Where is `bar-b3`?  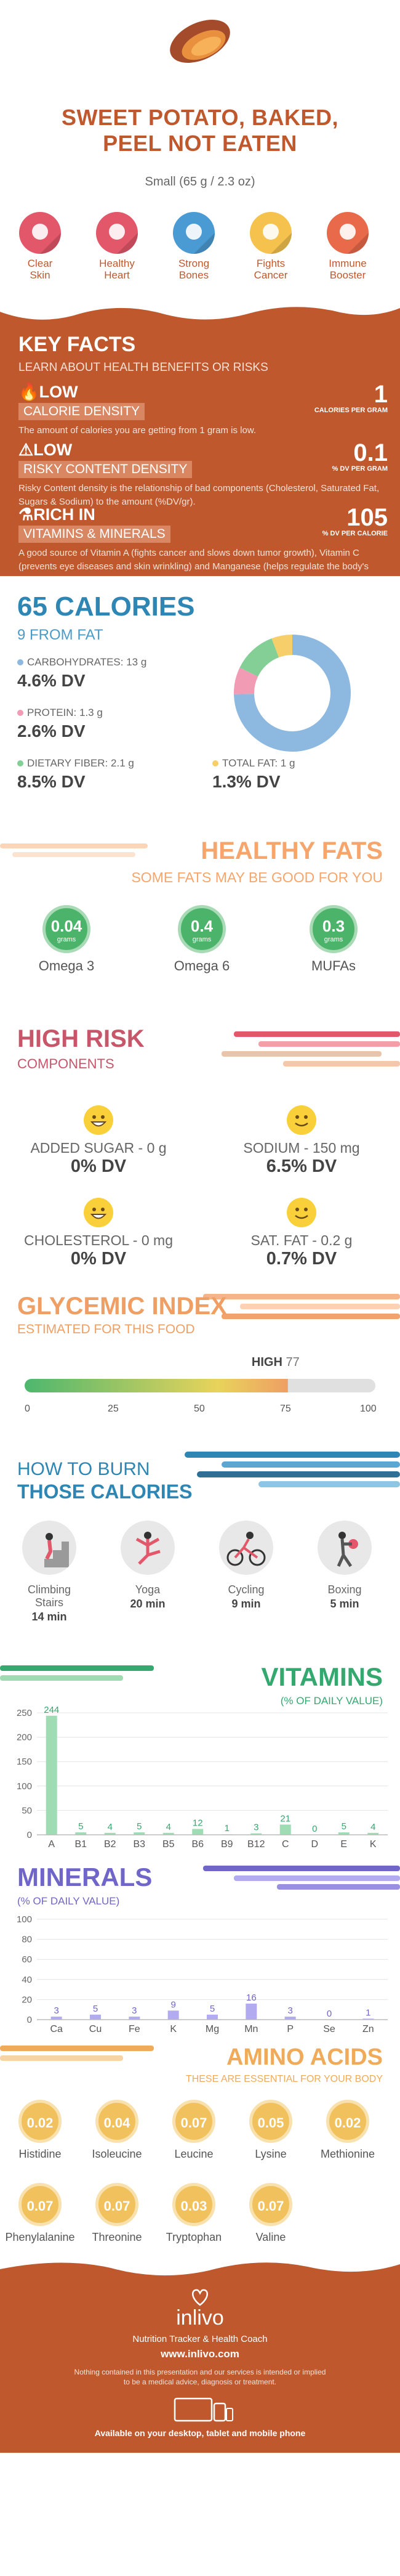 bar-b3 is located at coordinates (139, 1833).